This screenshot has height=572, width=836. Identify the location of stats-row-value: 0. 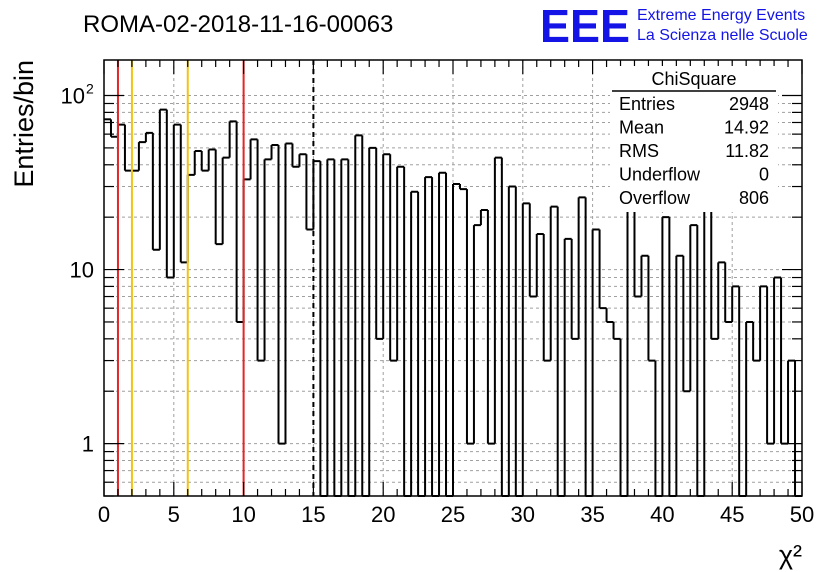
(764, 175).